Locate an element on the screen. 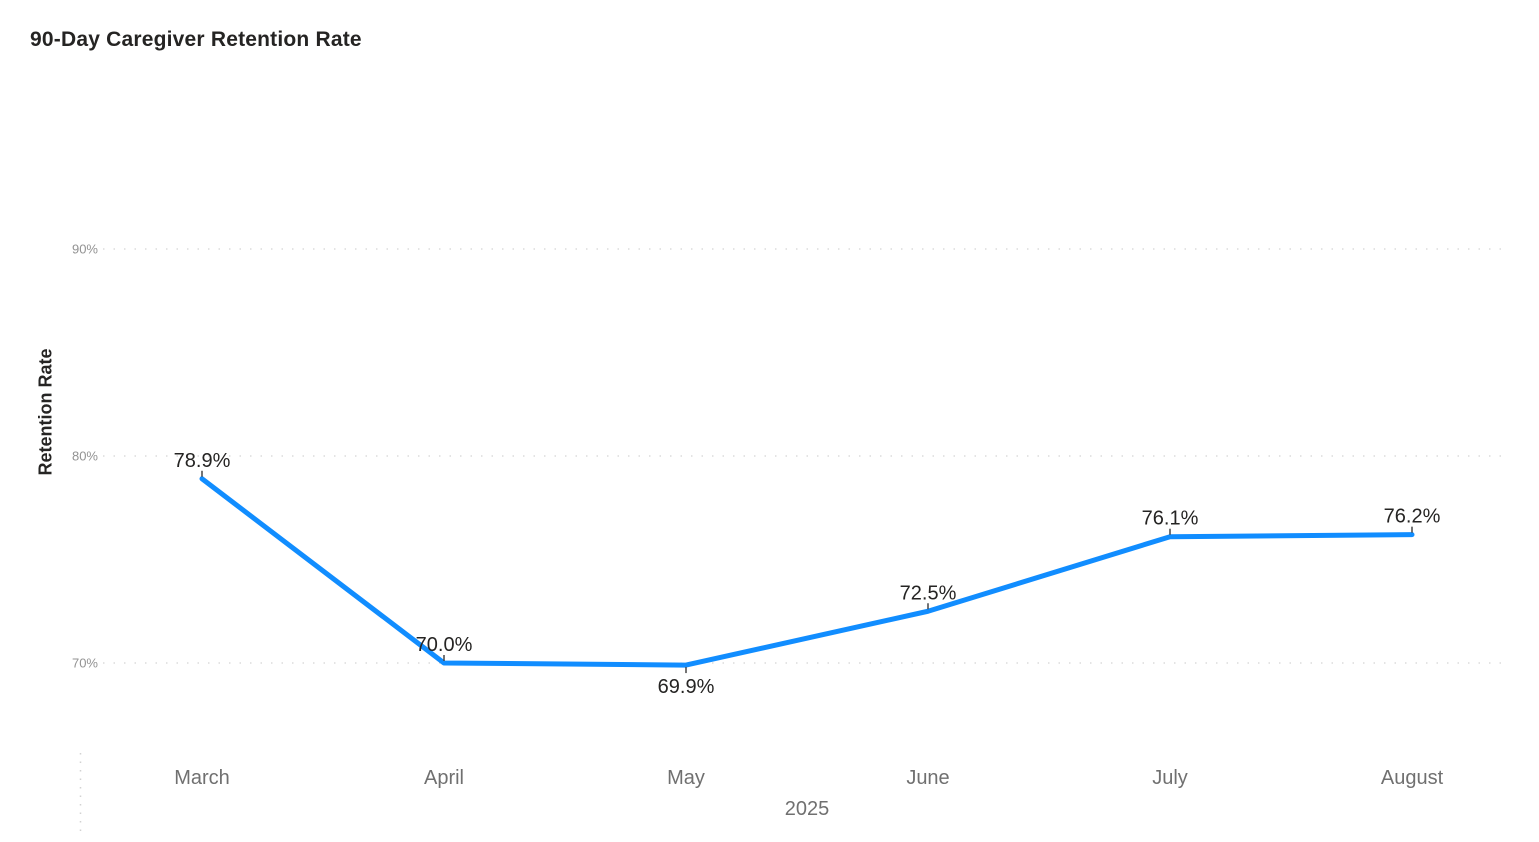 The height and width of the screenshot is (842, 1539). data-label: 70.0% is located at coordinates (444, 645).